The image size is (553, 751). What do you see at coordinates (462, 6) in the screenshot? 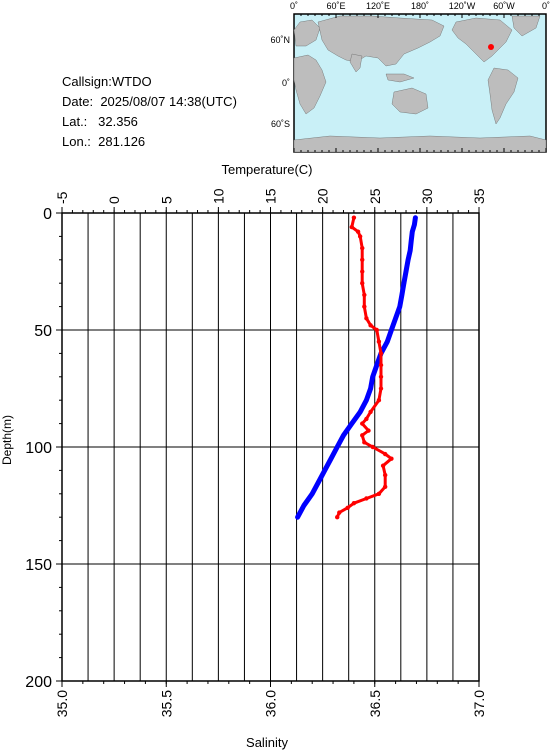
I see `map-lon-label: 120˚W` at bounding box center [462, 6].